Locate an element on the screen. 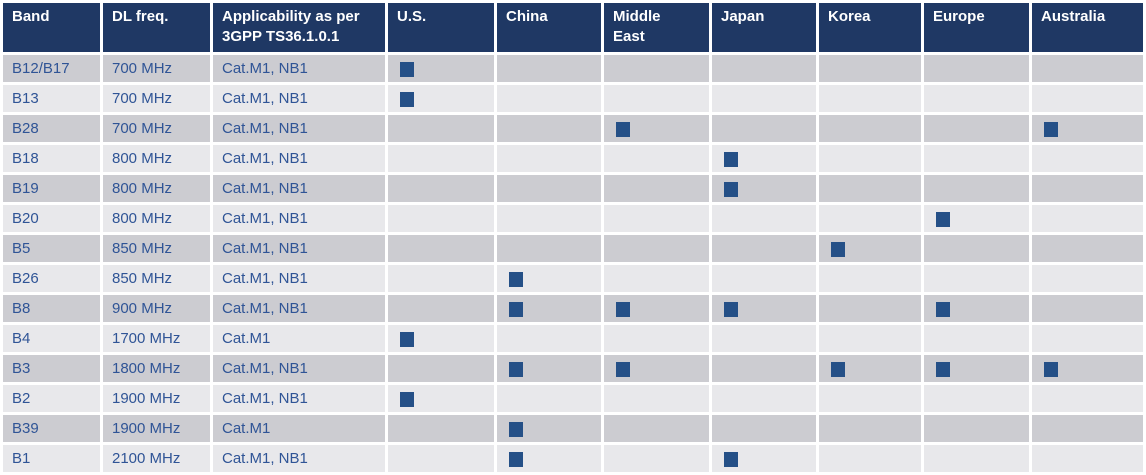 The image size is (1146, 475). band-cell: B8 is located at coordinates (51, 308).